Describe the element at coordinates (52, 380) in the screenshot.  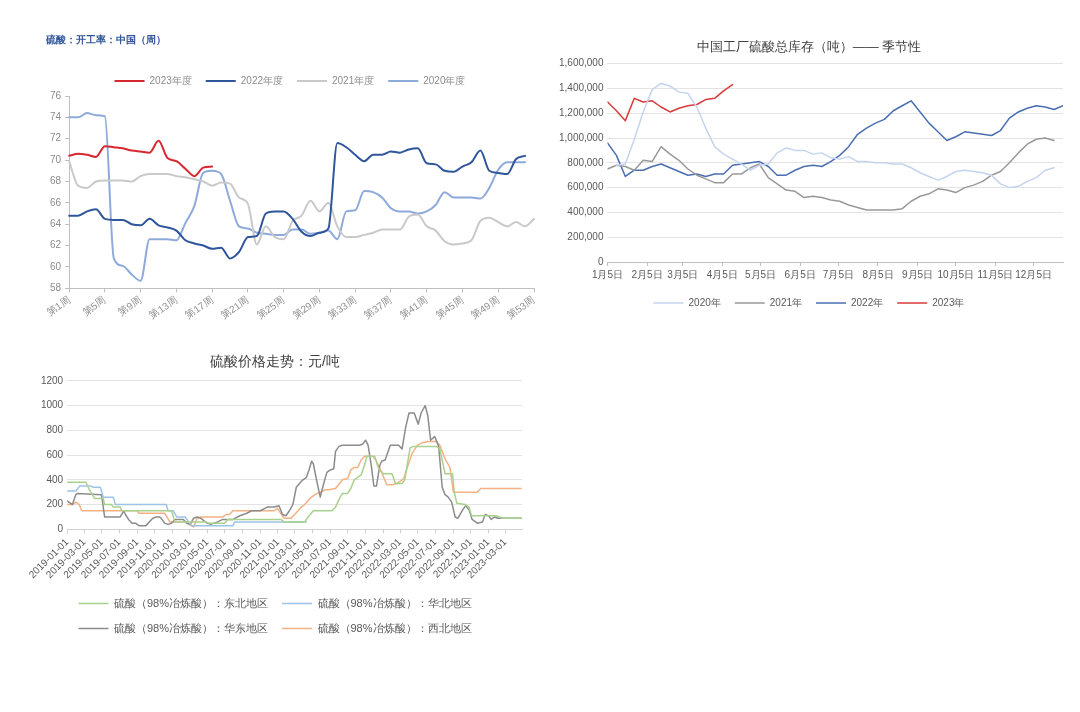
I see `y-tick-label: 1200` at that location.